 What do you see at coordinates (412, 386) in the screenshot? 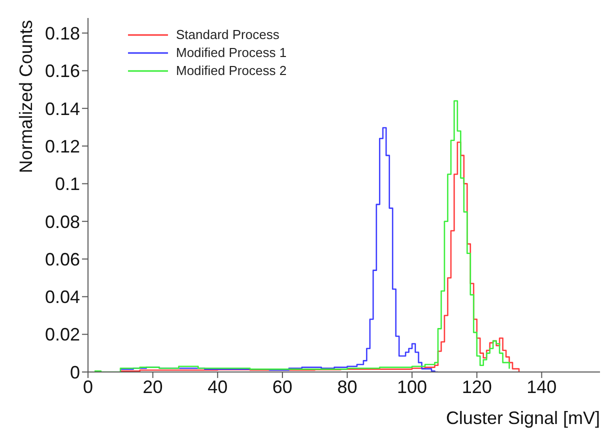
I see `x-tick-label: 100` at bounding box center [412, 386].